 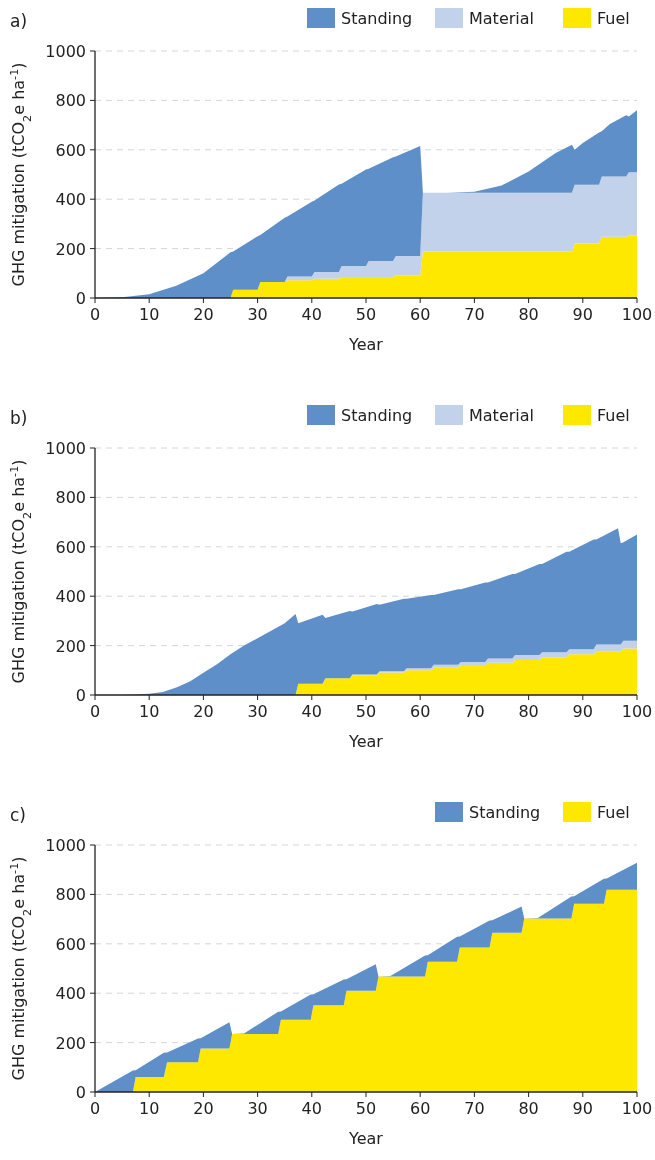 I want to click on chart-title: b), so click(x=19, y=418).